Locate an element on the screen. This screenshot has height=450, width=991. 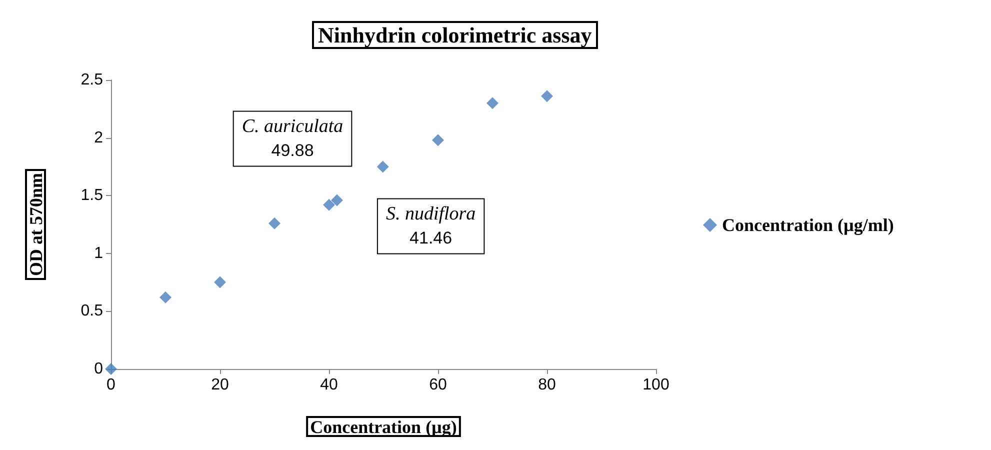
y-tick-label: 0 is located at coordinates (99, 369).